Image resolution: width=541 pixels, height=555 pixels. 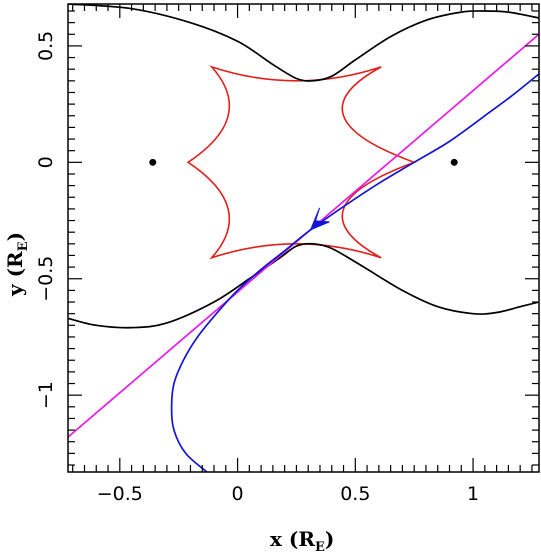 I want to click on y-tick-label-3: −0.5, so click(x=46, y=279).